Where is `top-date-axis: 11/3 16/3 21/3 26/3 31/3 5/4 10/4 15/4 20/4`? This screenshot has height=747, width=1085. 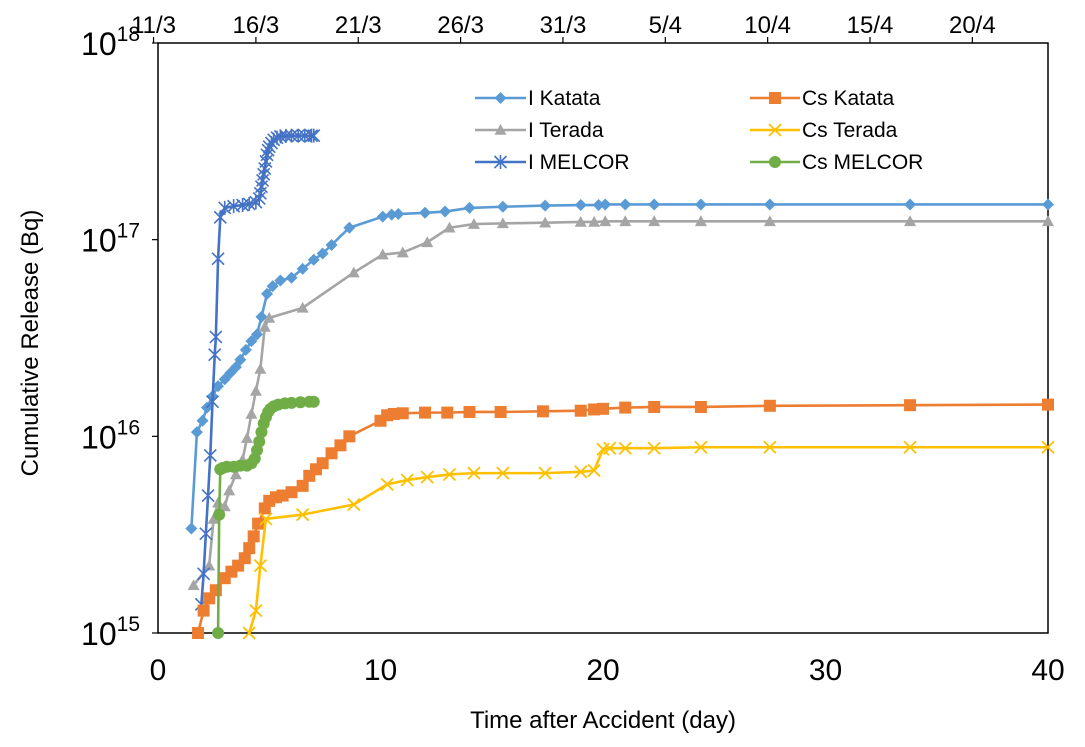
top-date-axis: 11/3 16/3 21/3 26/3 31/3 5/4 10/4 15/4 20/4 is located at coordinates (563, 27).